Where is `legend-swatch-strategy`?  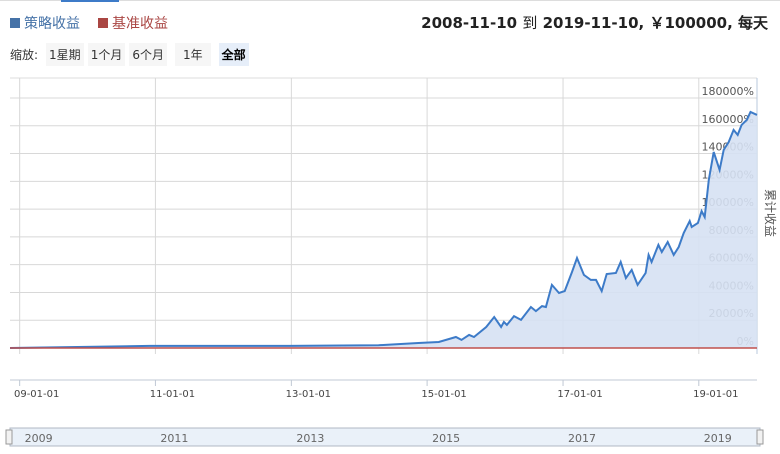
legend-swatch-strategy is located at coordinates (15, 23).